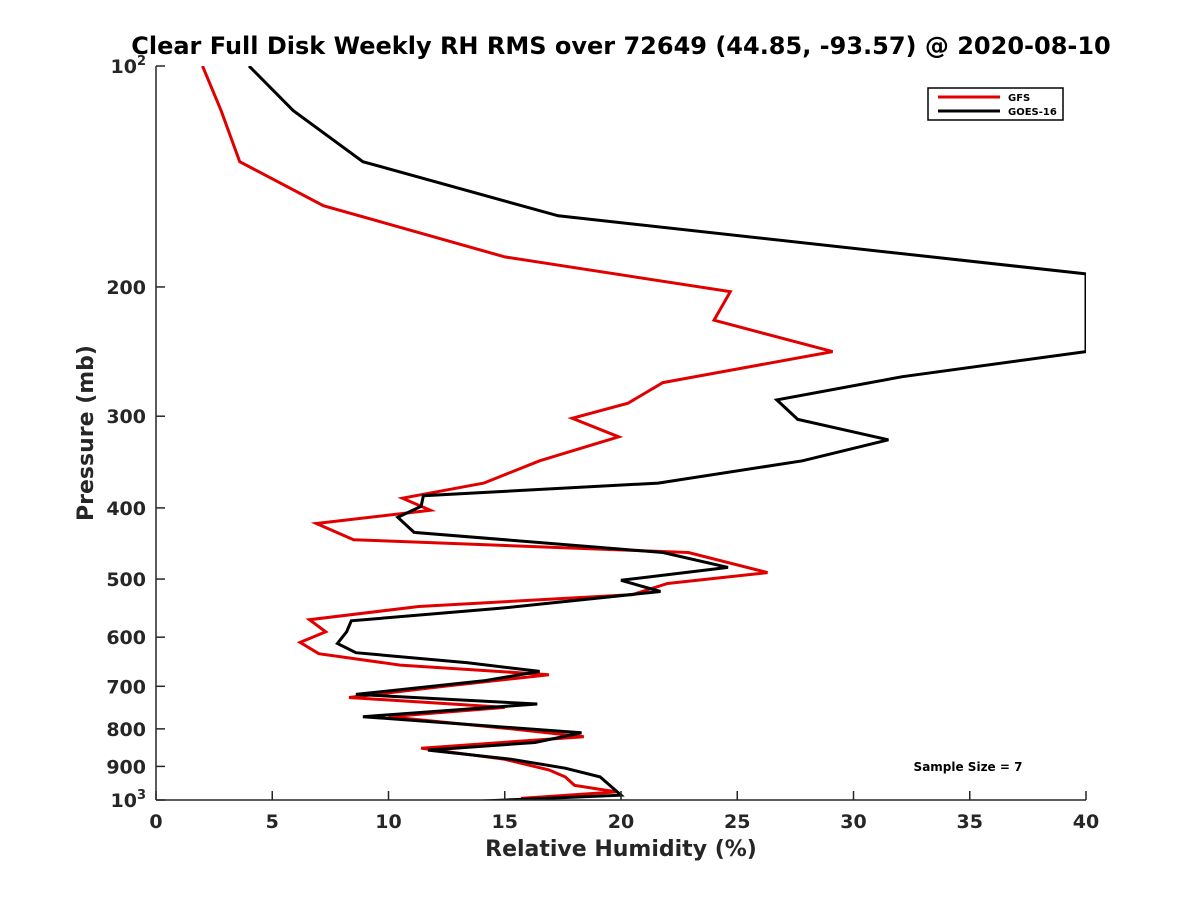 The height and width of the screenshot is (900, 1200). What do you see at coordinates (1019, 98) in the screenshot?
I see `legend-label: GFS` at bounding box center [1019, 98].